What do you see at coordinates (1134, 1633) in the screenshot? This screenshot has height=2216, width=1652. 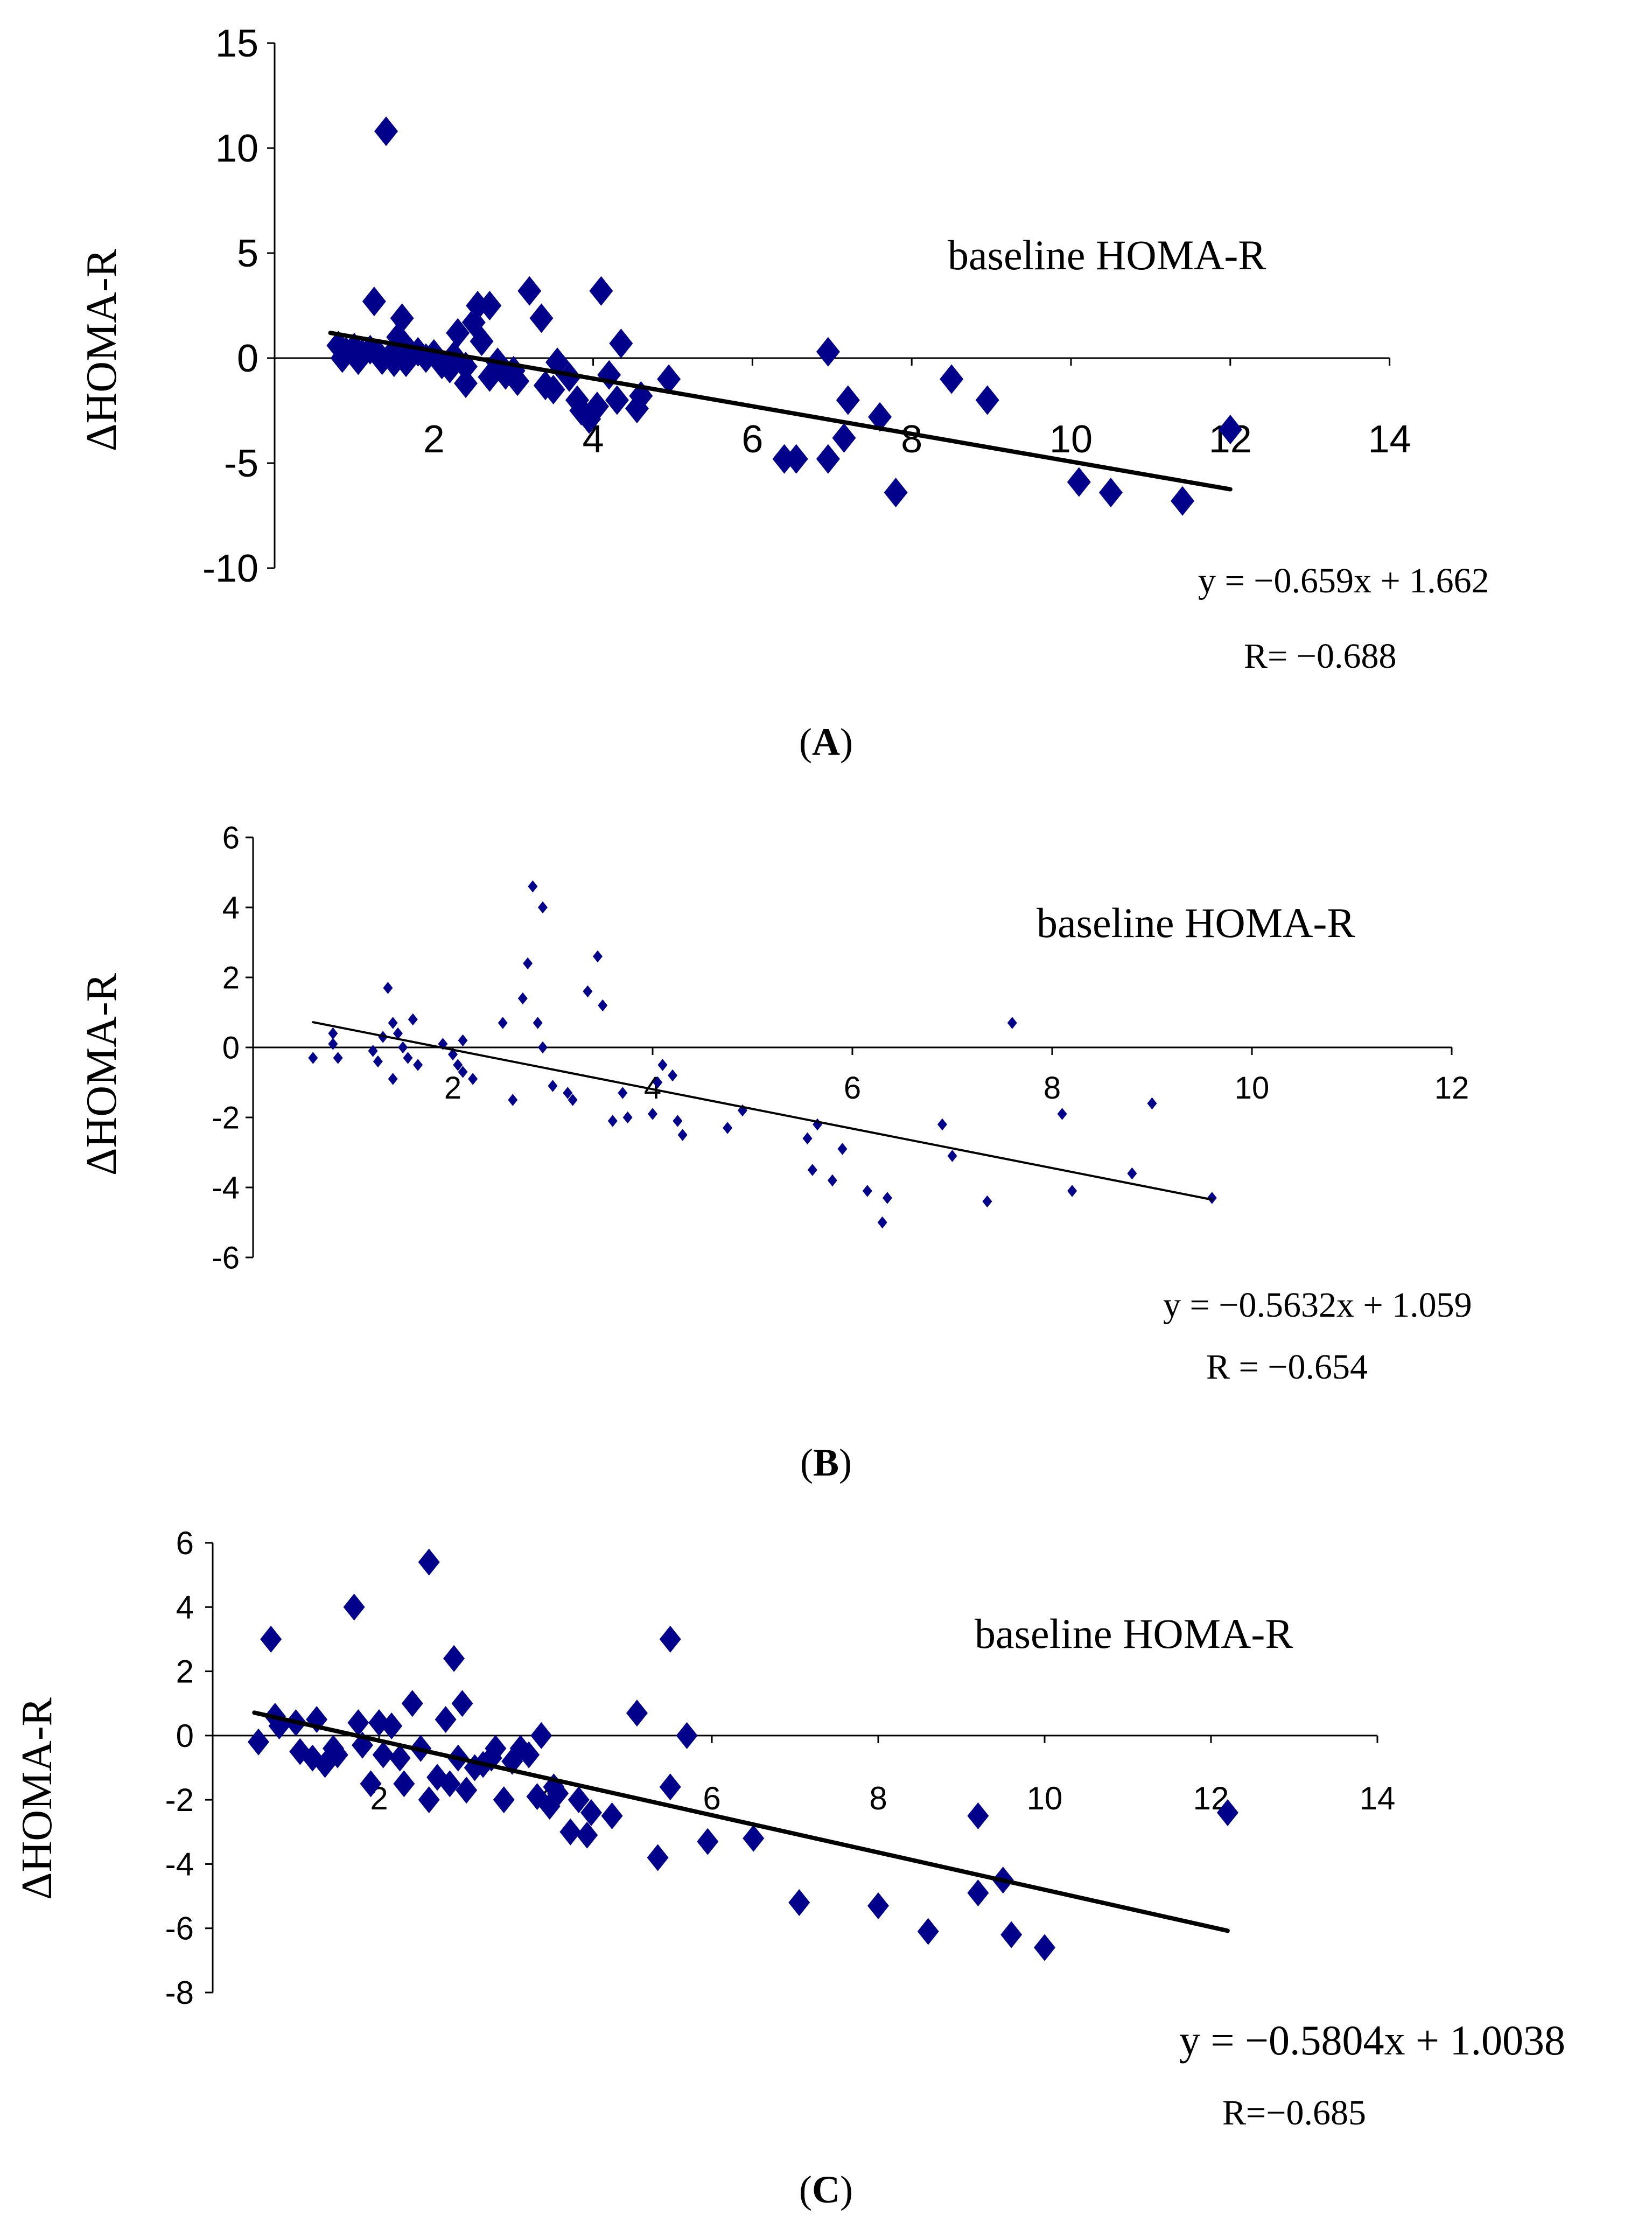 I see `x-axis-label-c: baseline HOMA-R` at bounding box center [1134, 1633].